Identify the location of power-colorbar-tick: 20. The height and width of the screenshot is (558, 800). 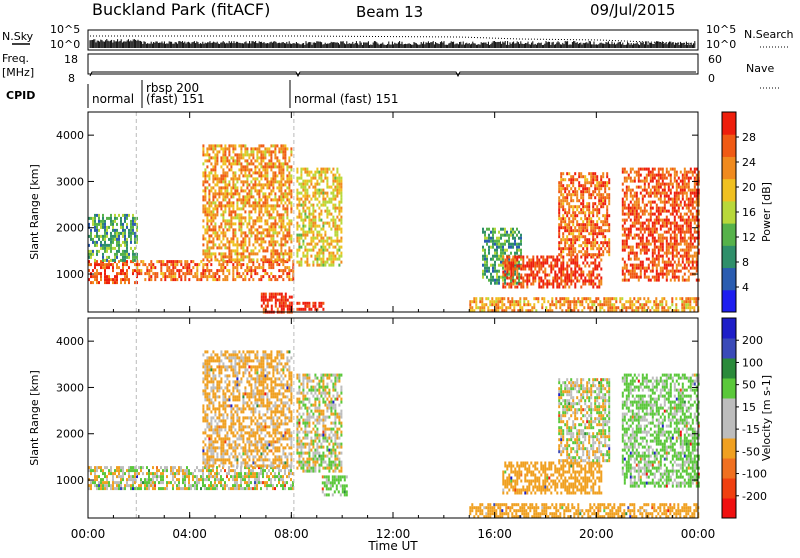
(749, 187).